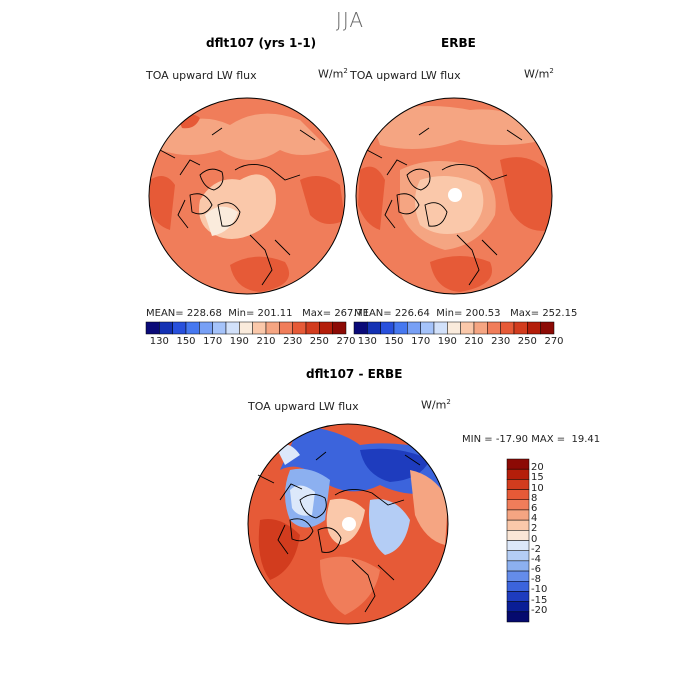 This screenshot has width=700, height=700. Describe the element at coordinates (261, 43) in the screenshot. I see `panel-1-title: dflt107 (yrs 1-1)` at that location.